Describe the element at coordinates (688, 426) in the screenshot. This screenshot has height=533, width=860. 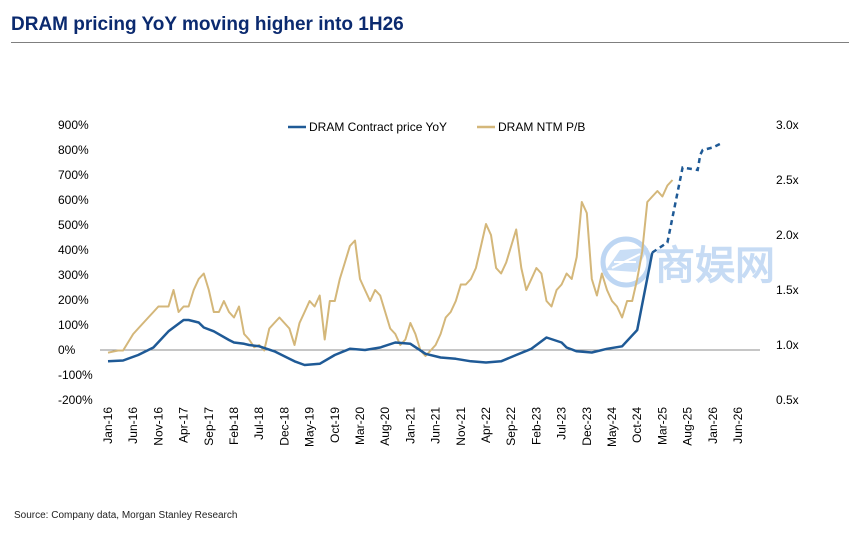
I see `x-tick-label: Aug-25` at that location.